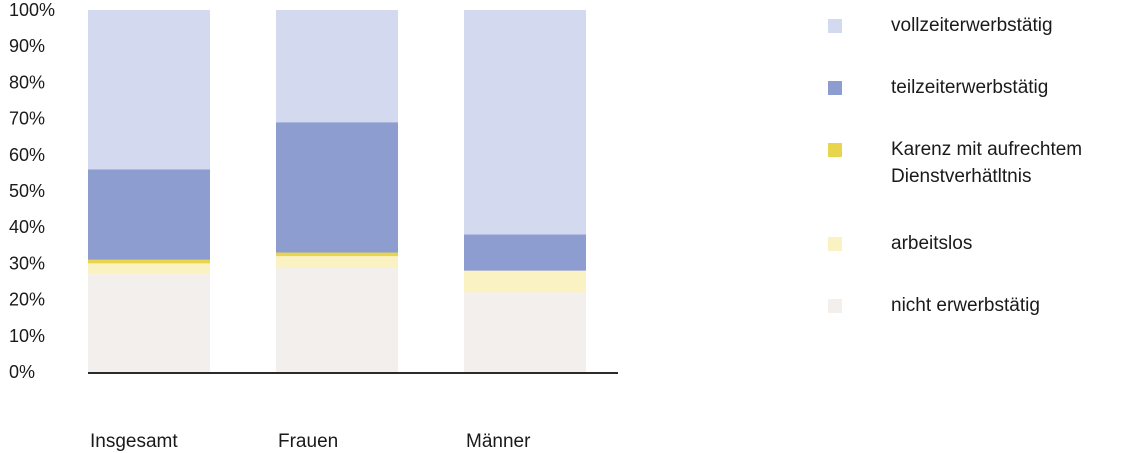  What do you see at coordinates (27, 263) in the screenshot?
I see `y-tick-label: 30%` at bounding box center [27, 263].